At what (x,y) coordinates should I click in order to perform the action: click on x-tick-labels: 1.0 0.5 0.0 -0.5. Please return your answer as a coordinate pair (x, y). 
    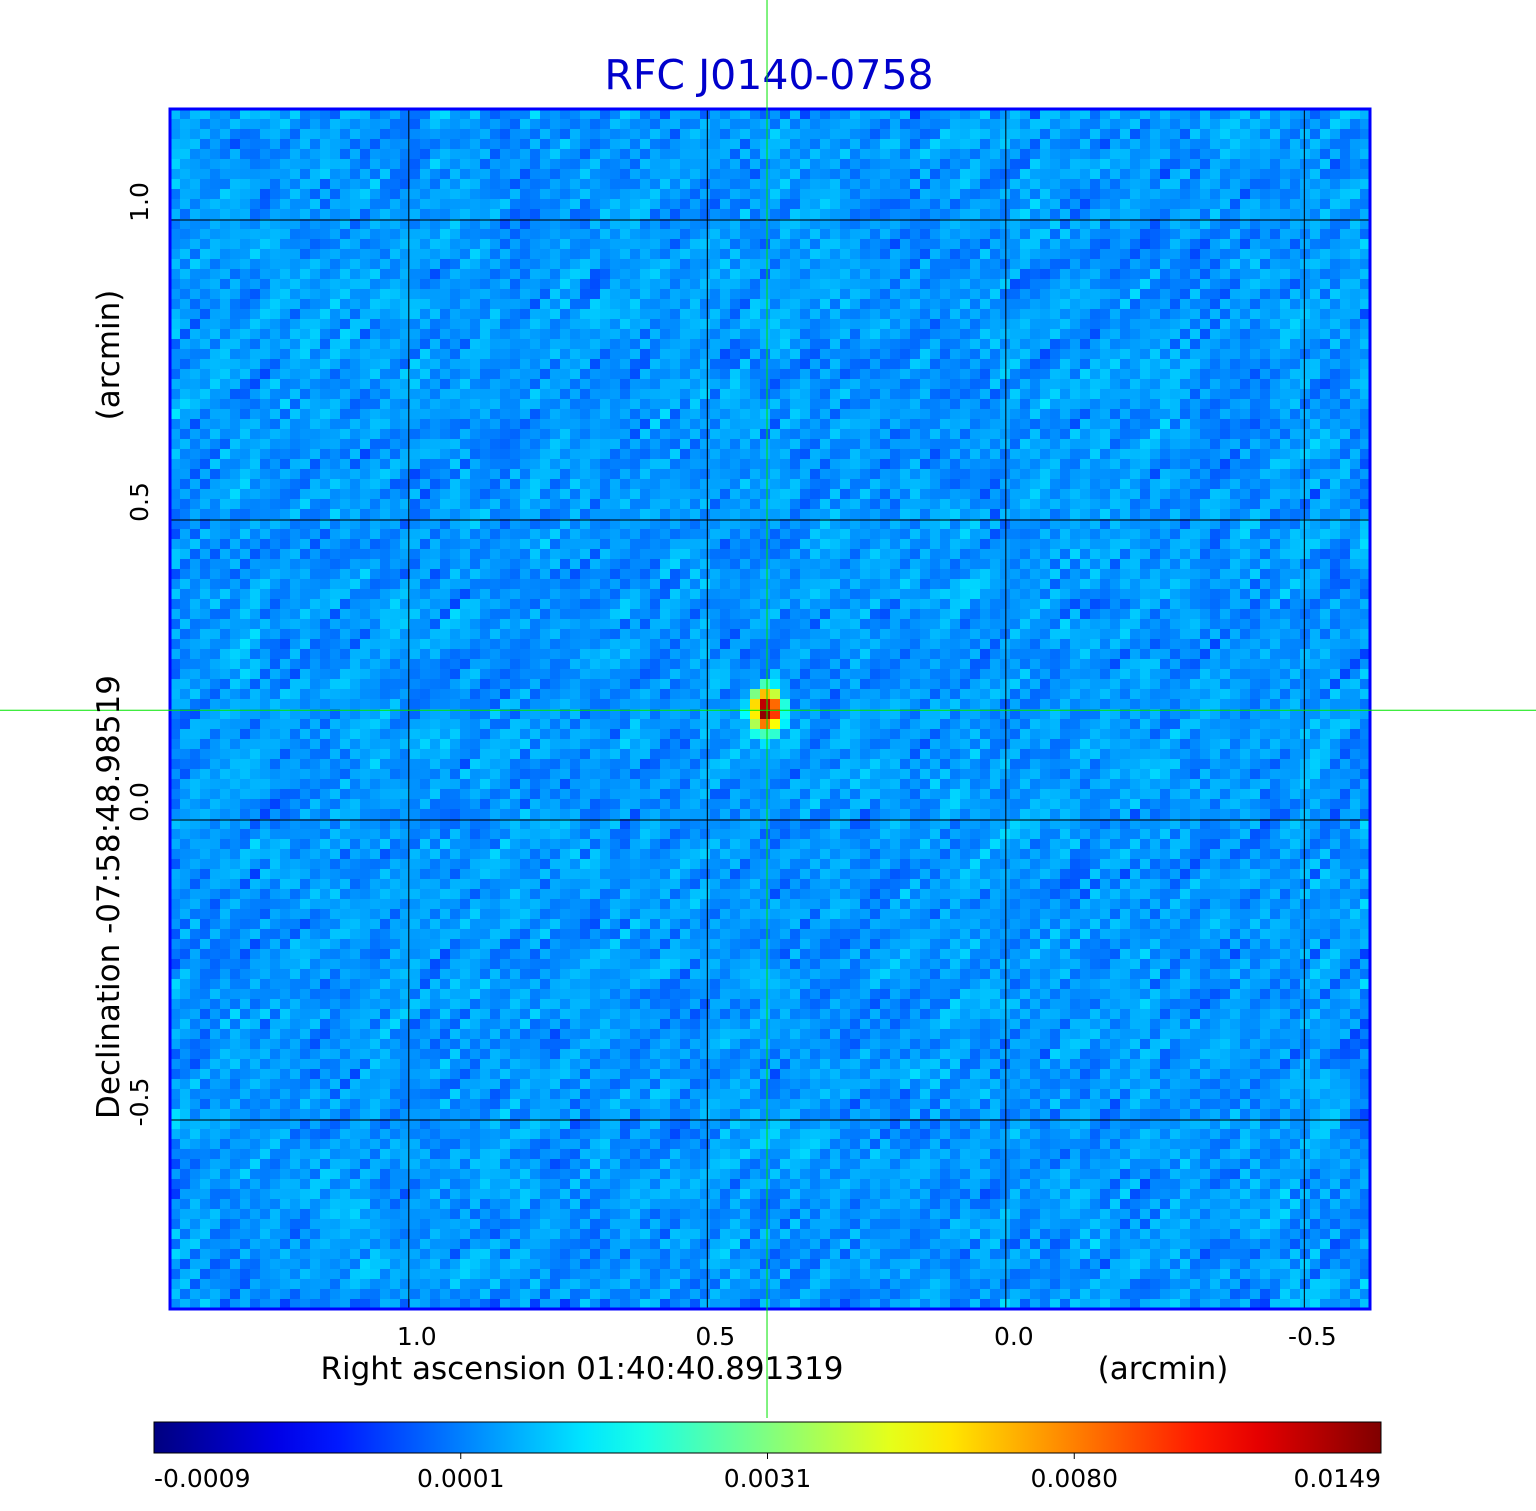
    Looking at the image, I should click on (867, 1336).